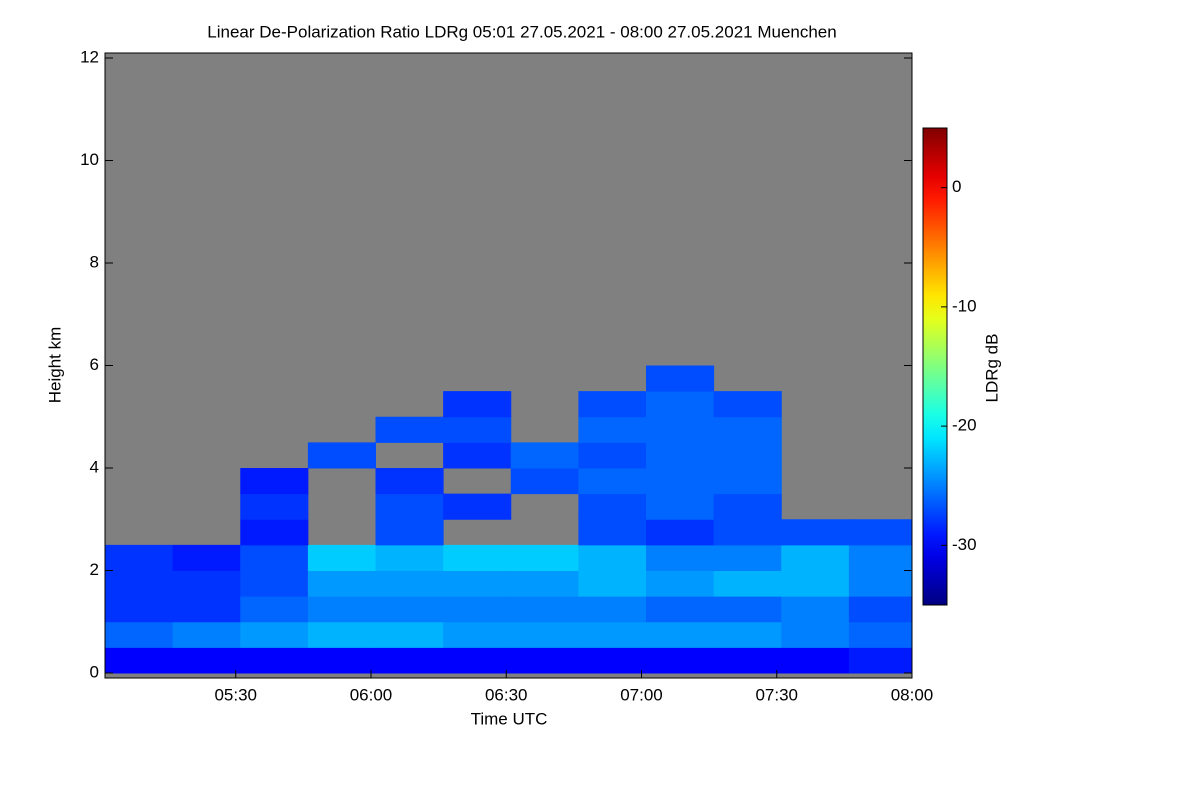 Image resolution: width=1200 pixels, height=800 pixels. I want to click on colorbar-tick-label: 0, so click(956, 186).